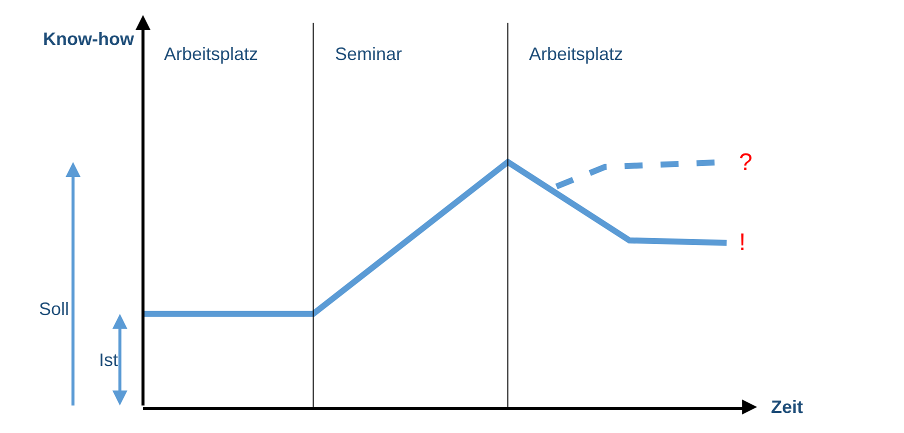  Describe the element at coordinates (745, 162) in the screenshot. I see `annotation: ?` at that location.